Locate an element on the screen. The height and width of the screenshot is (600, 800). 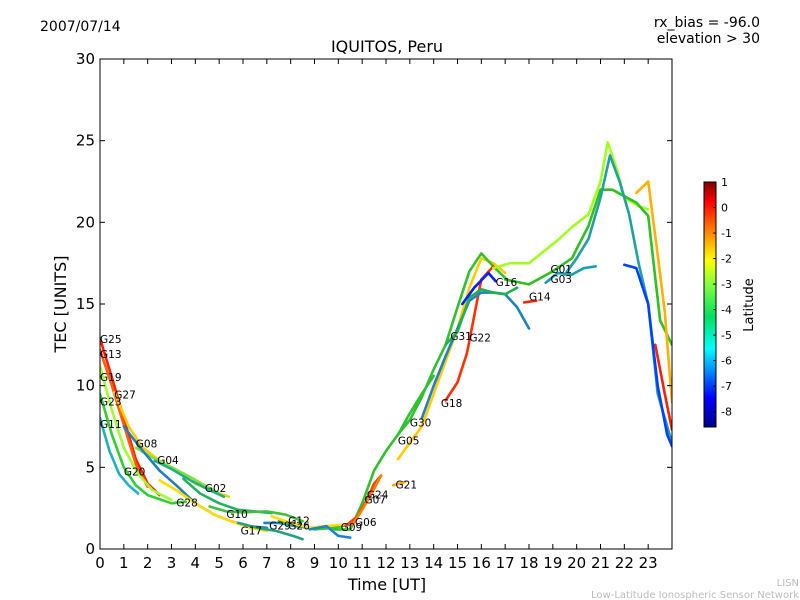
colorbar: 1 0 -1 -2 -3 -4 -5 -6 -7 -8 Latitude is located at coordinates (730, 302).